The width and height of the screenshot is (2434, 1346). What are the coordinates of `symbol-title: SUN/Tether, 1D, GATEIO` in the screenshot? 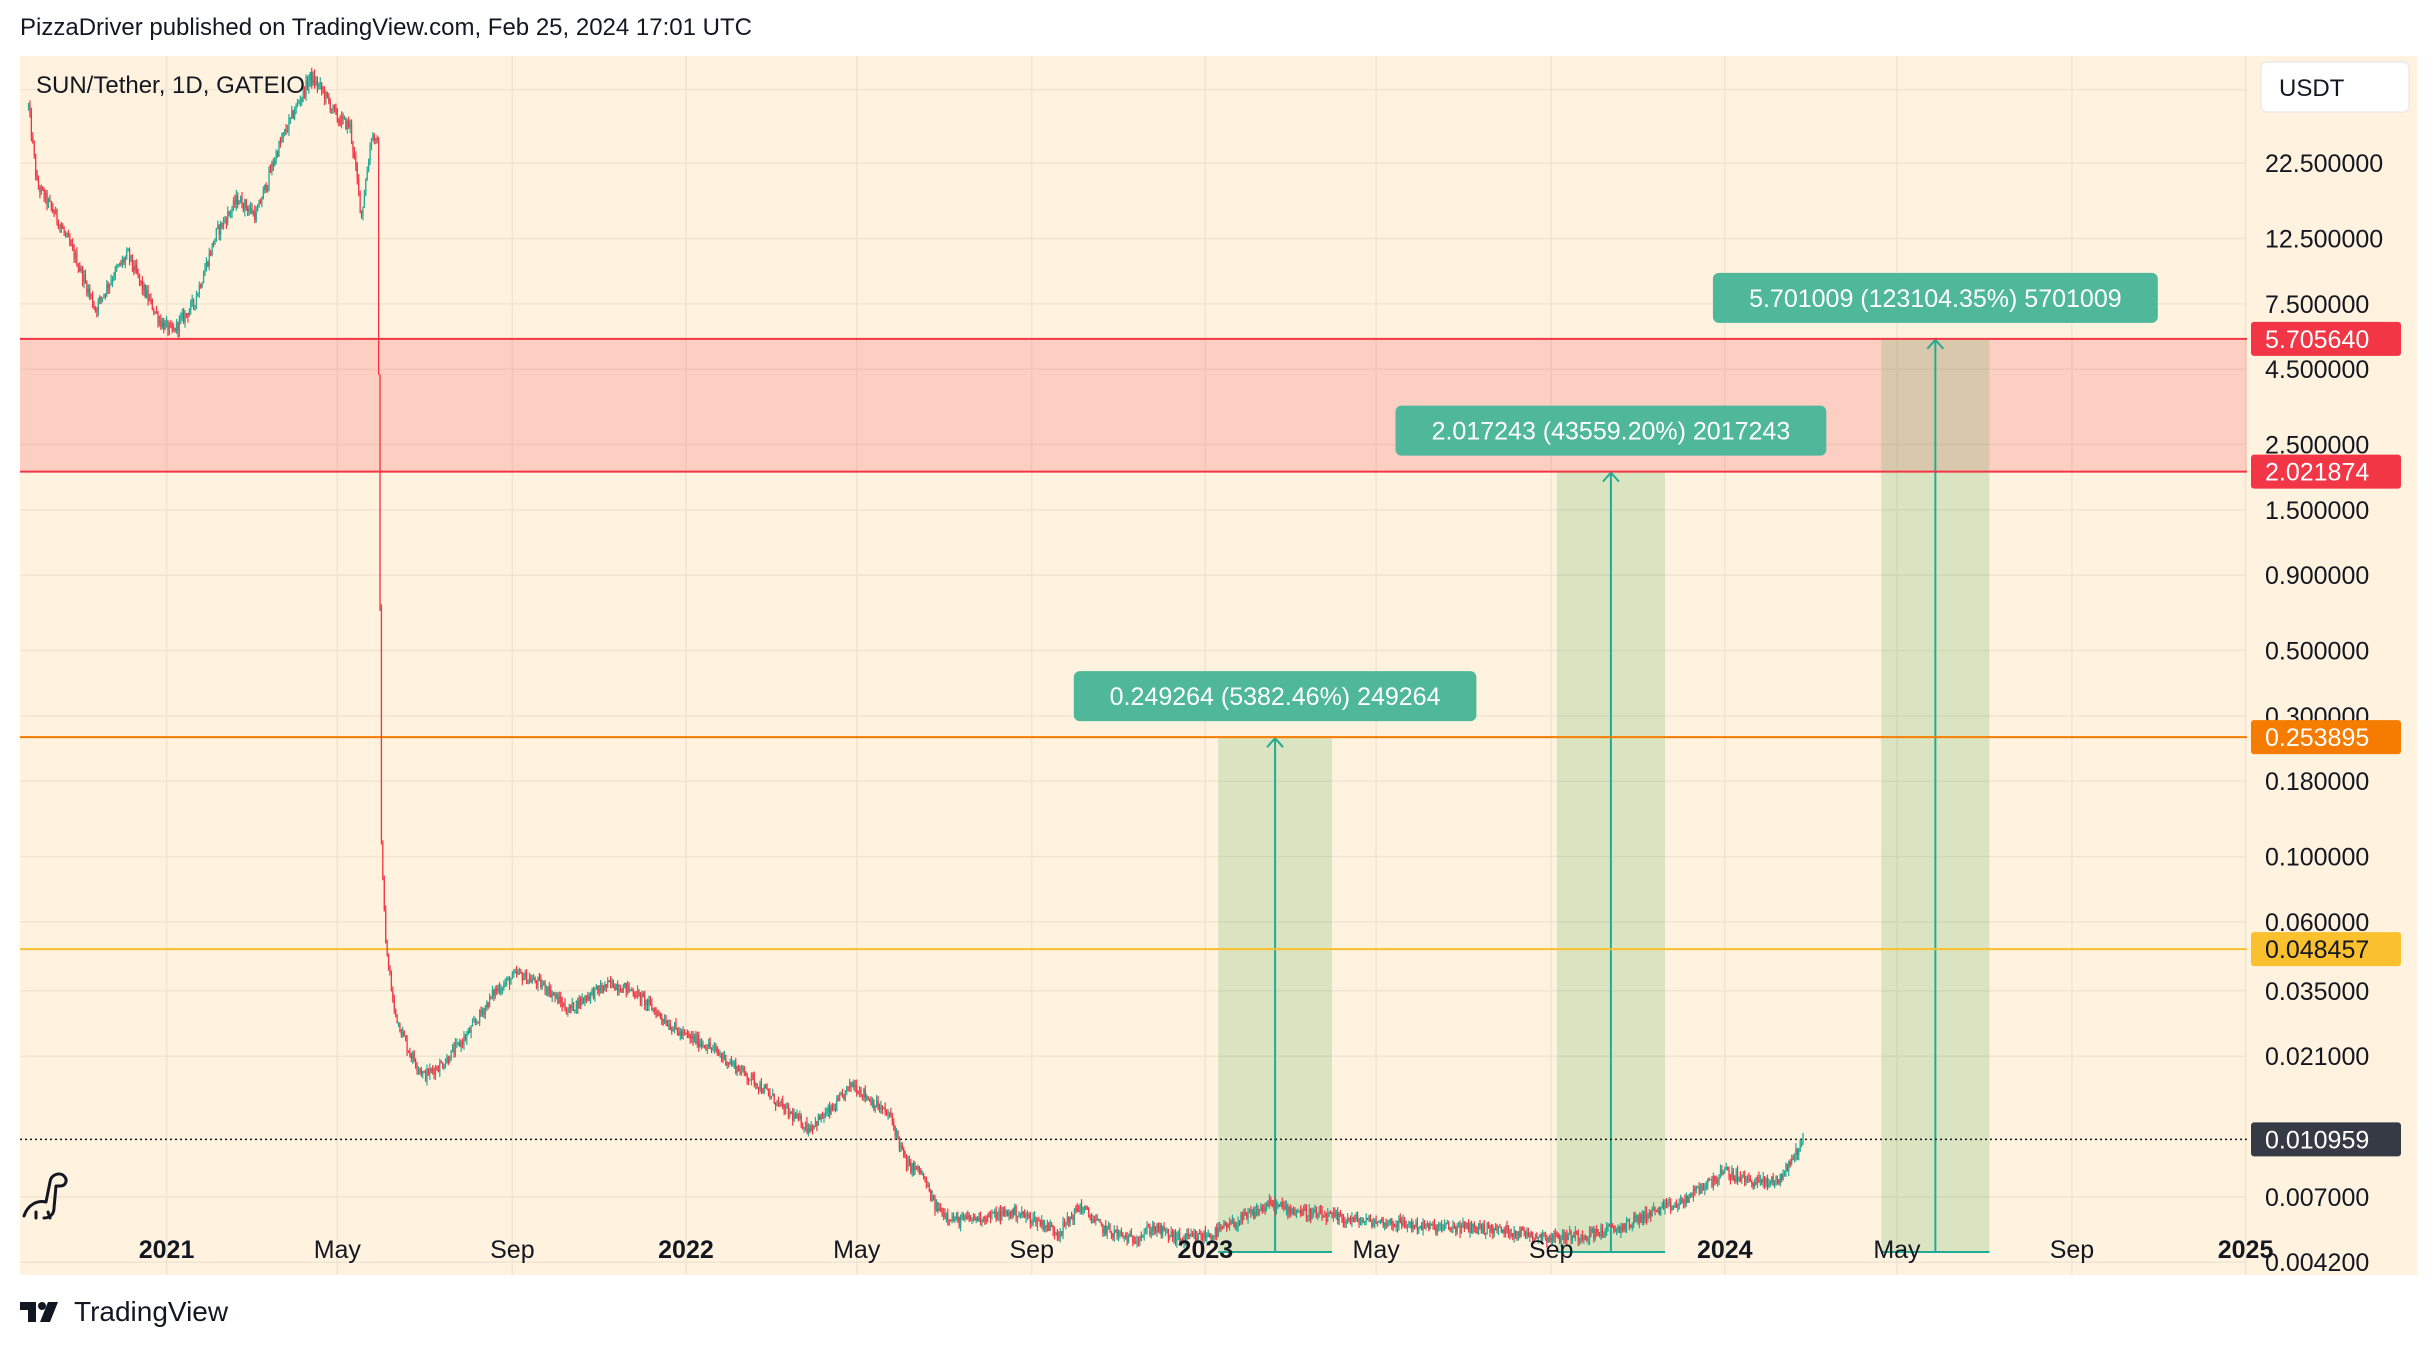 It's located at (170, 85).